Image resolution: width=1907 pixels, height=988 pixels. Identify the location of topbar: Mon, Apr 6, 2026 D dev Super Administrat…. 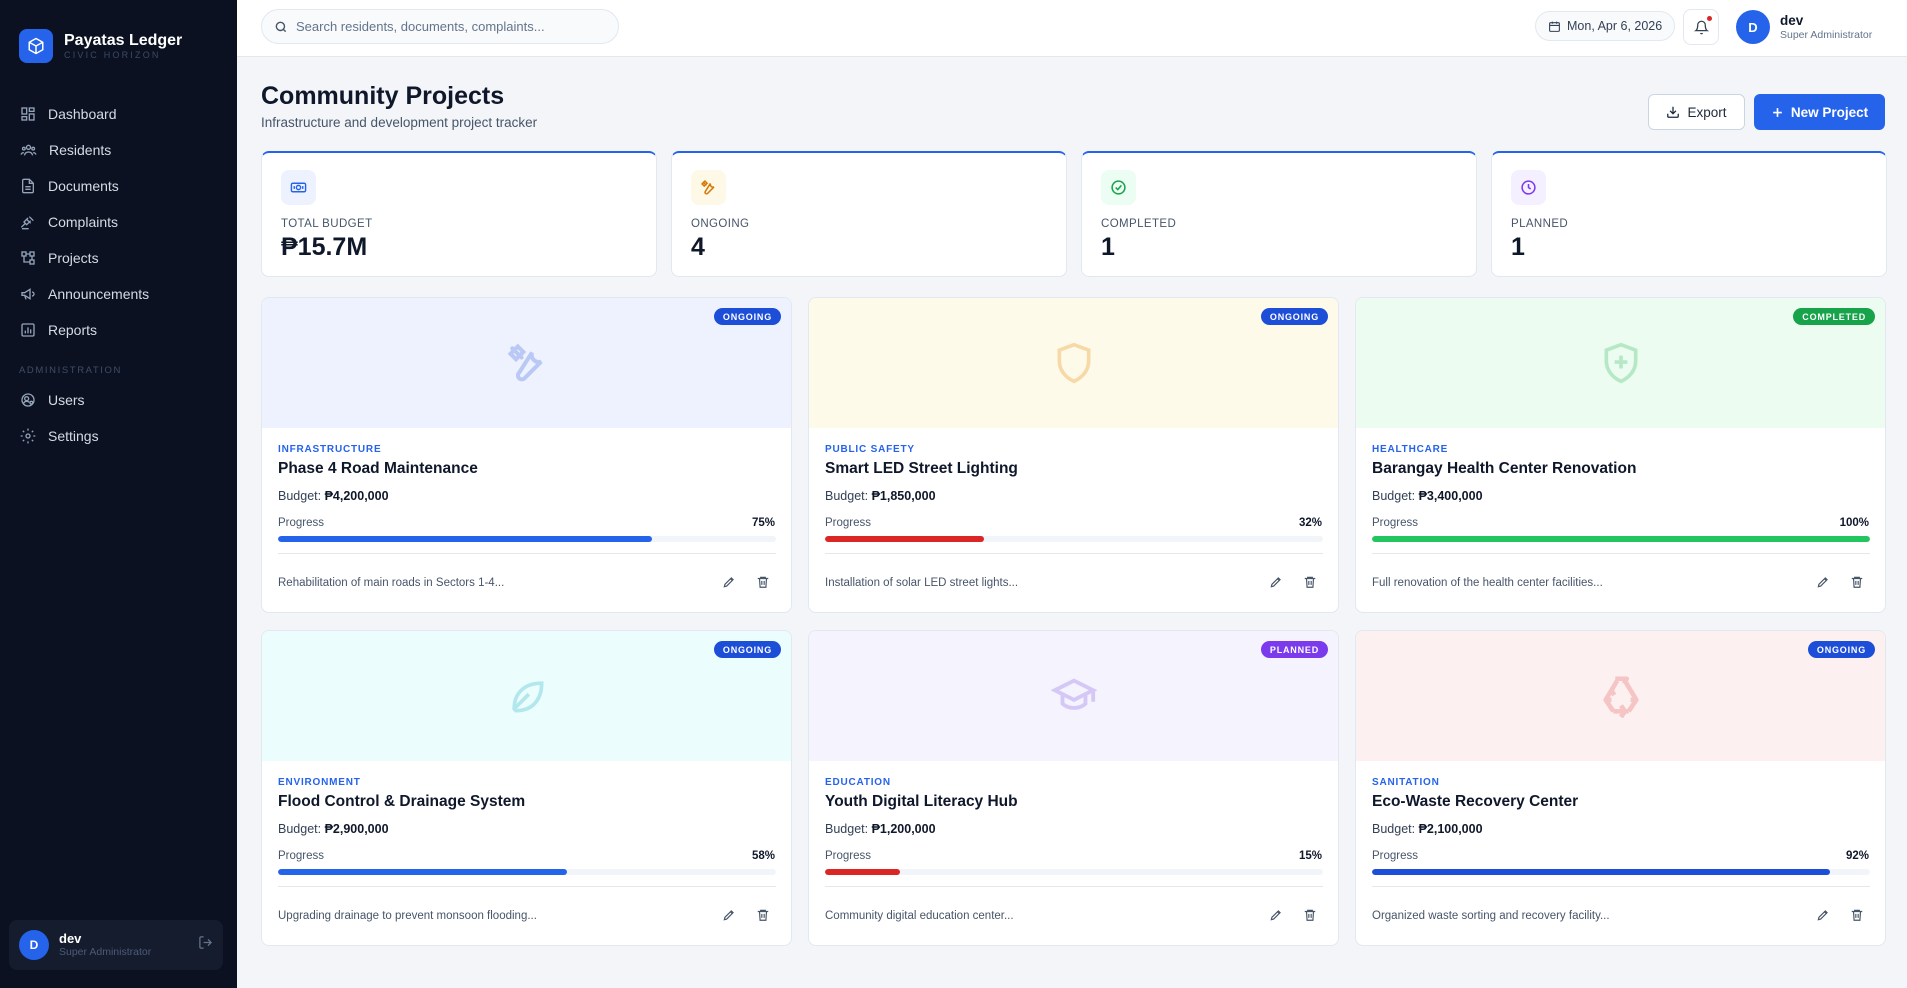
(1072, 28).